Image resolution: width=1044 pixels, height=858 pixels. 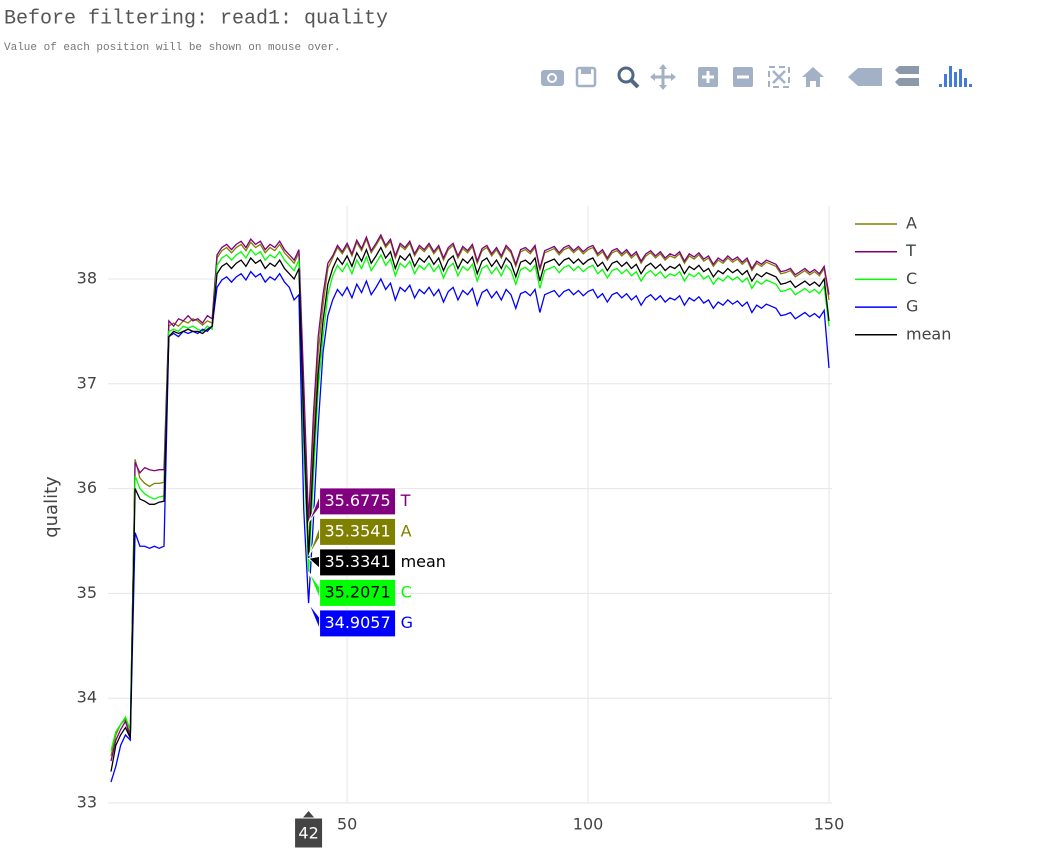 What do you see at coordinates (912, 306) in the screenshot?
I see `legend-label: G` at bounding box center [912, 306].